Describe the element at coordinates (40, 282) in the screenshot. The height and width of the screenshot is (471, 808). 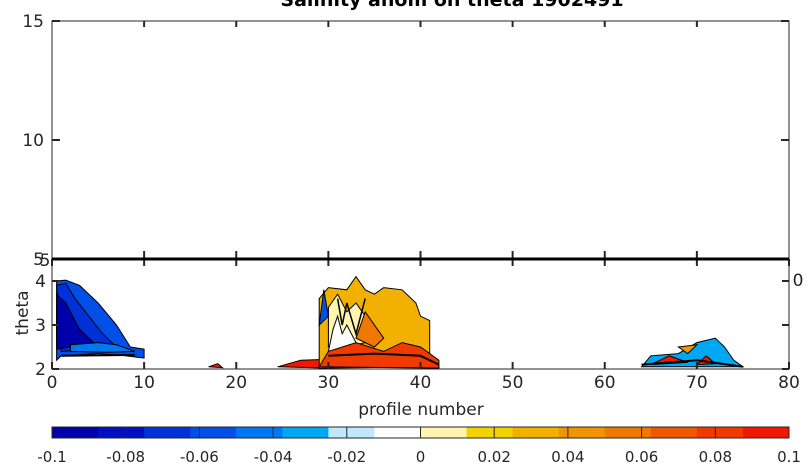
I see `y-tick-label: 4` at that location.